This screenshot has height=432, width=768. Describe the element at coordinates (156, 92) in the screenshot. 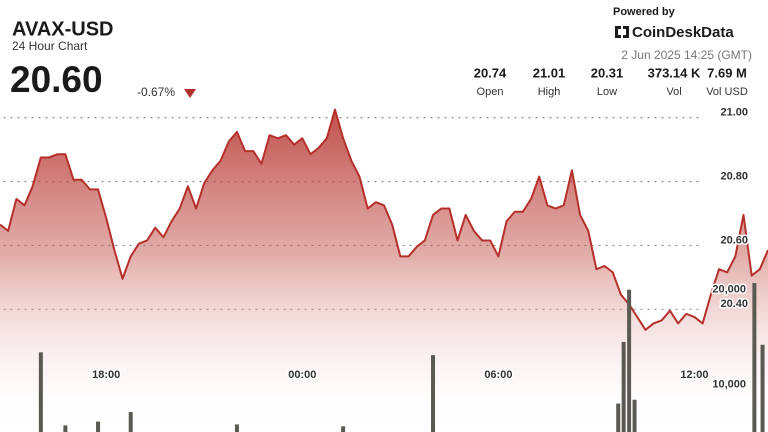

I see `price-change: -0.67%` at that location.